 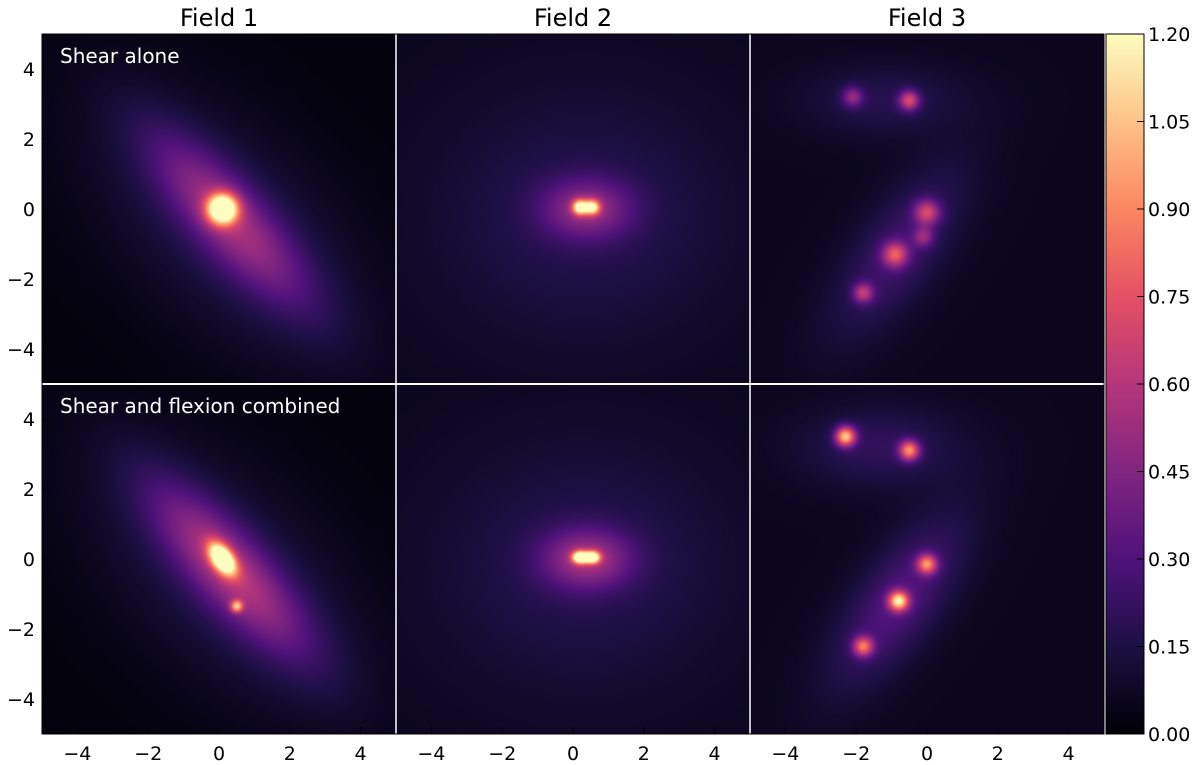 What do you see at coordinates (927, 209) in the screenshot?
I see `heatmap-panel-r0-c2` at bounding box center [927, 209].